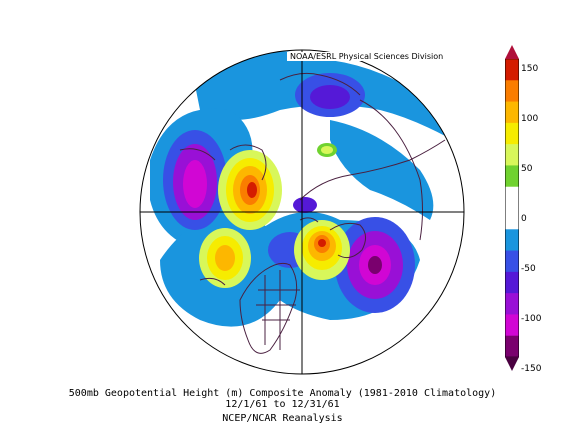 The height and width of the screenshot is (437, 565). I want to click on colorbar-top-arrow, so click(512, 52).